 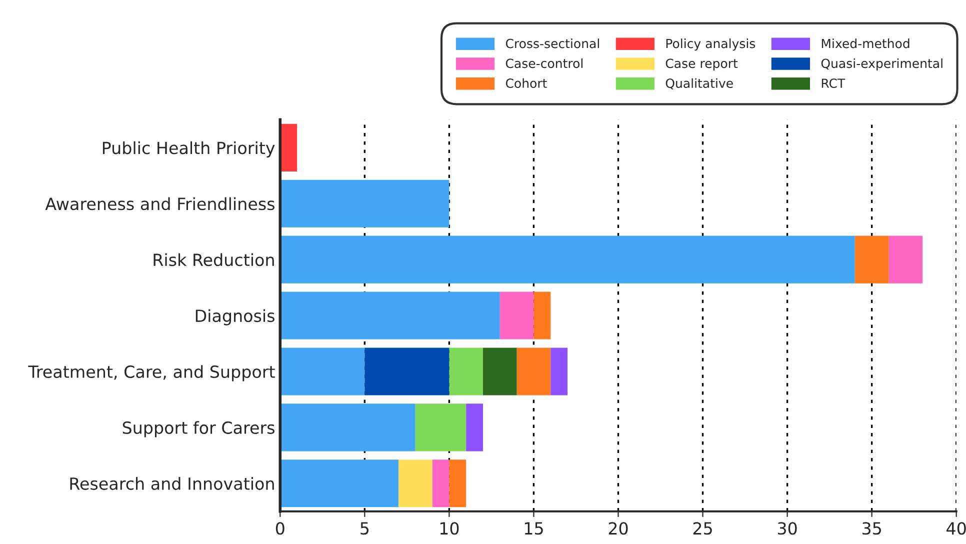 What do you see at coordinates (533, 528) in the screenshot?
I see `x-tick-label: 15` at bounding box center [533, 528].